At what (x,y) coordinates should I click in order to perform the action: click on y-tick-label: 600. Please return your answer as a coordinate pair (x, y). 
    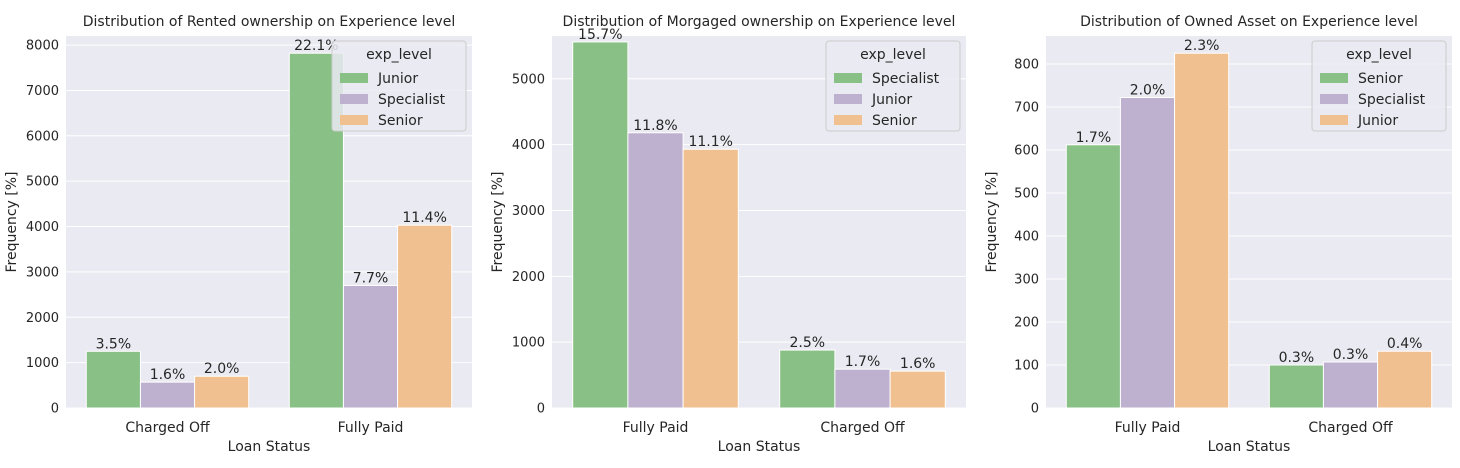
    Looking at the image, I should click on (1026, 150).